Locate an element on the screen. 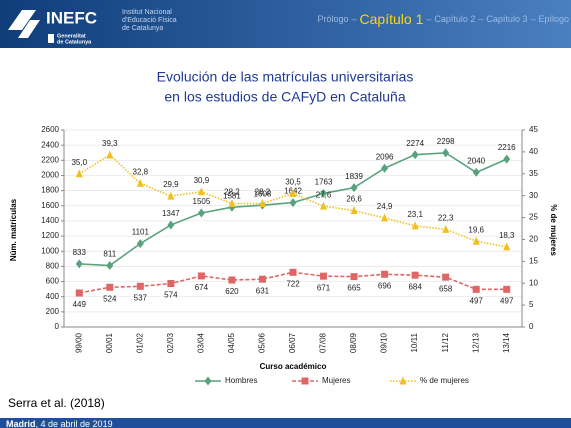 The image size is (571, 428). institution: d'Educació Física is located at coordinates (149, 20).